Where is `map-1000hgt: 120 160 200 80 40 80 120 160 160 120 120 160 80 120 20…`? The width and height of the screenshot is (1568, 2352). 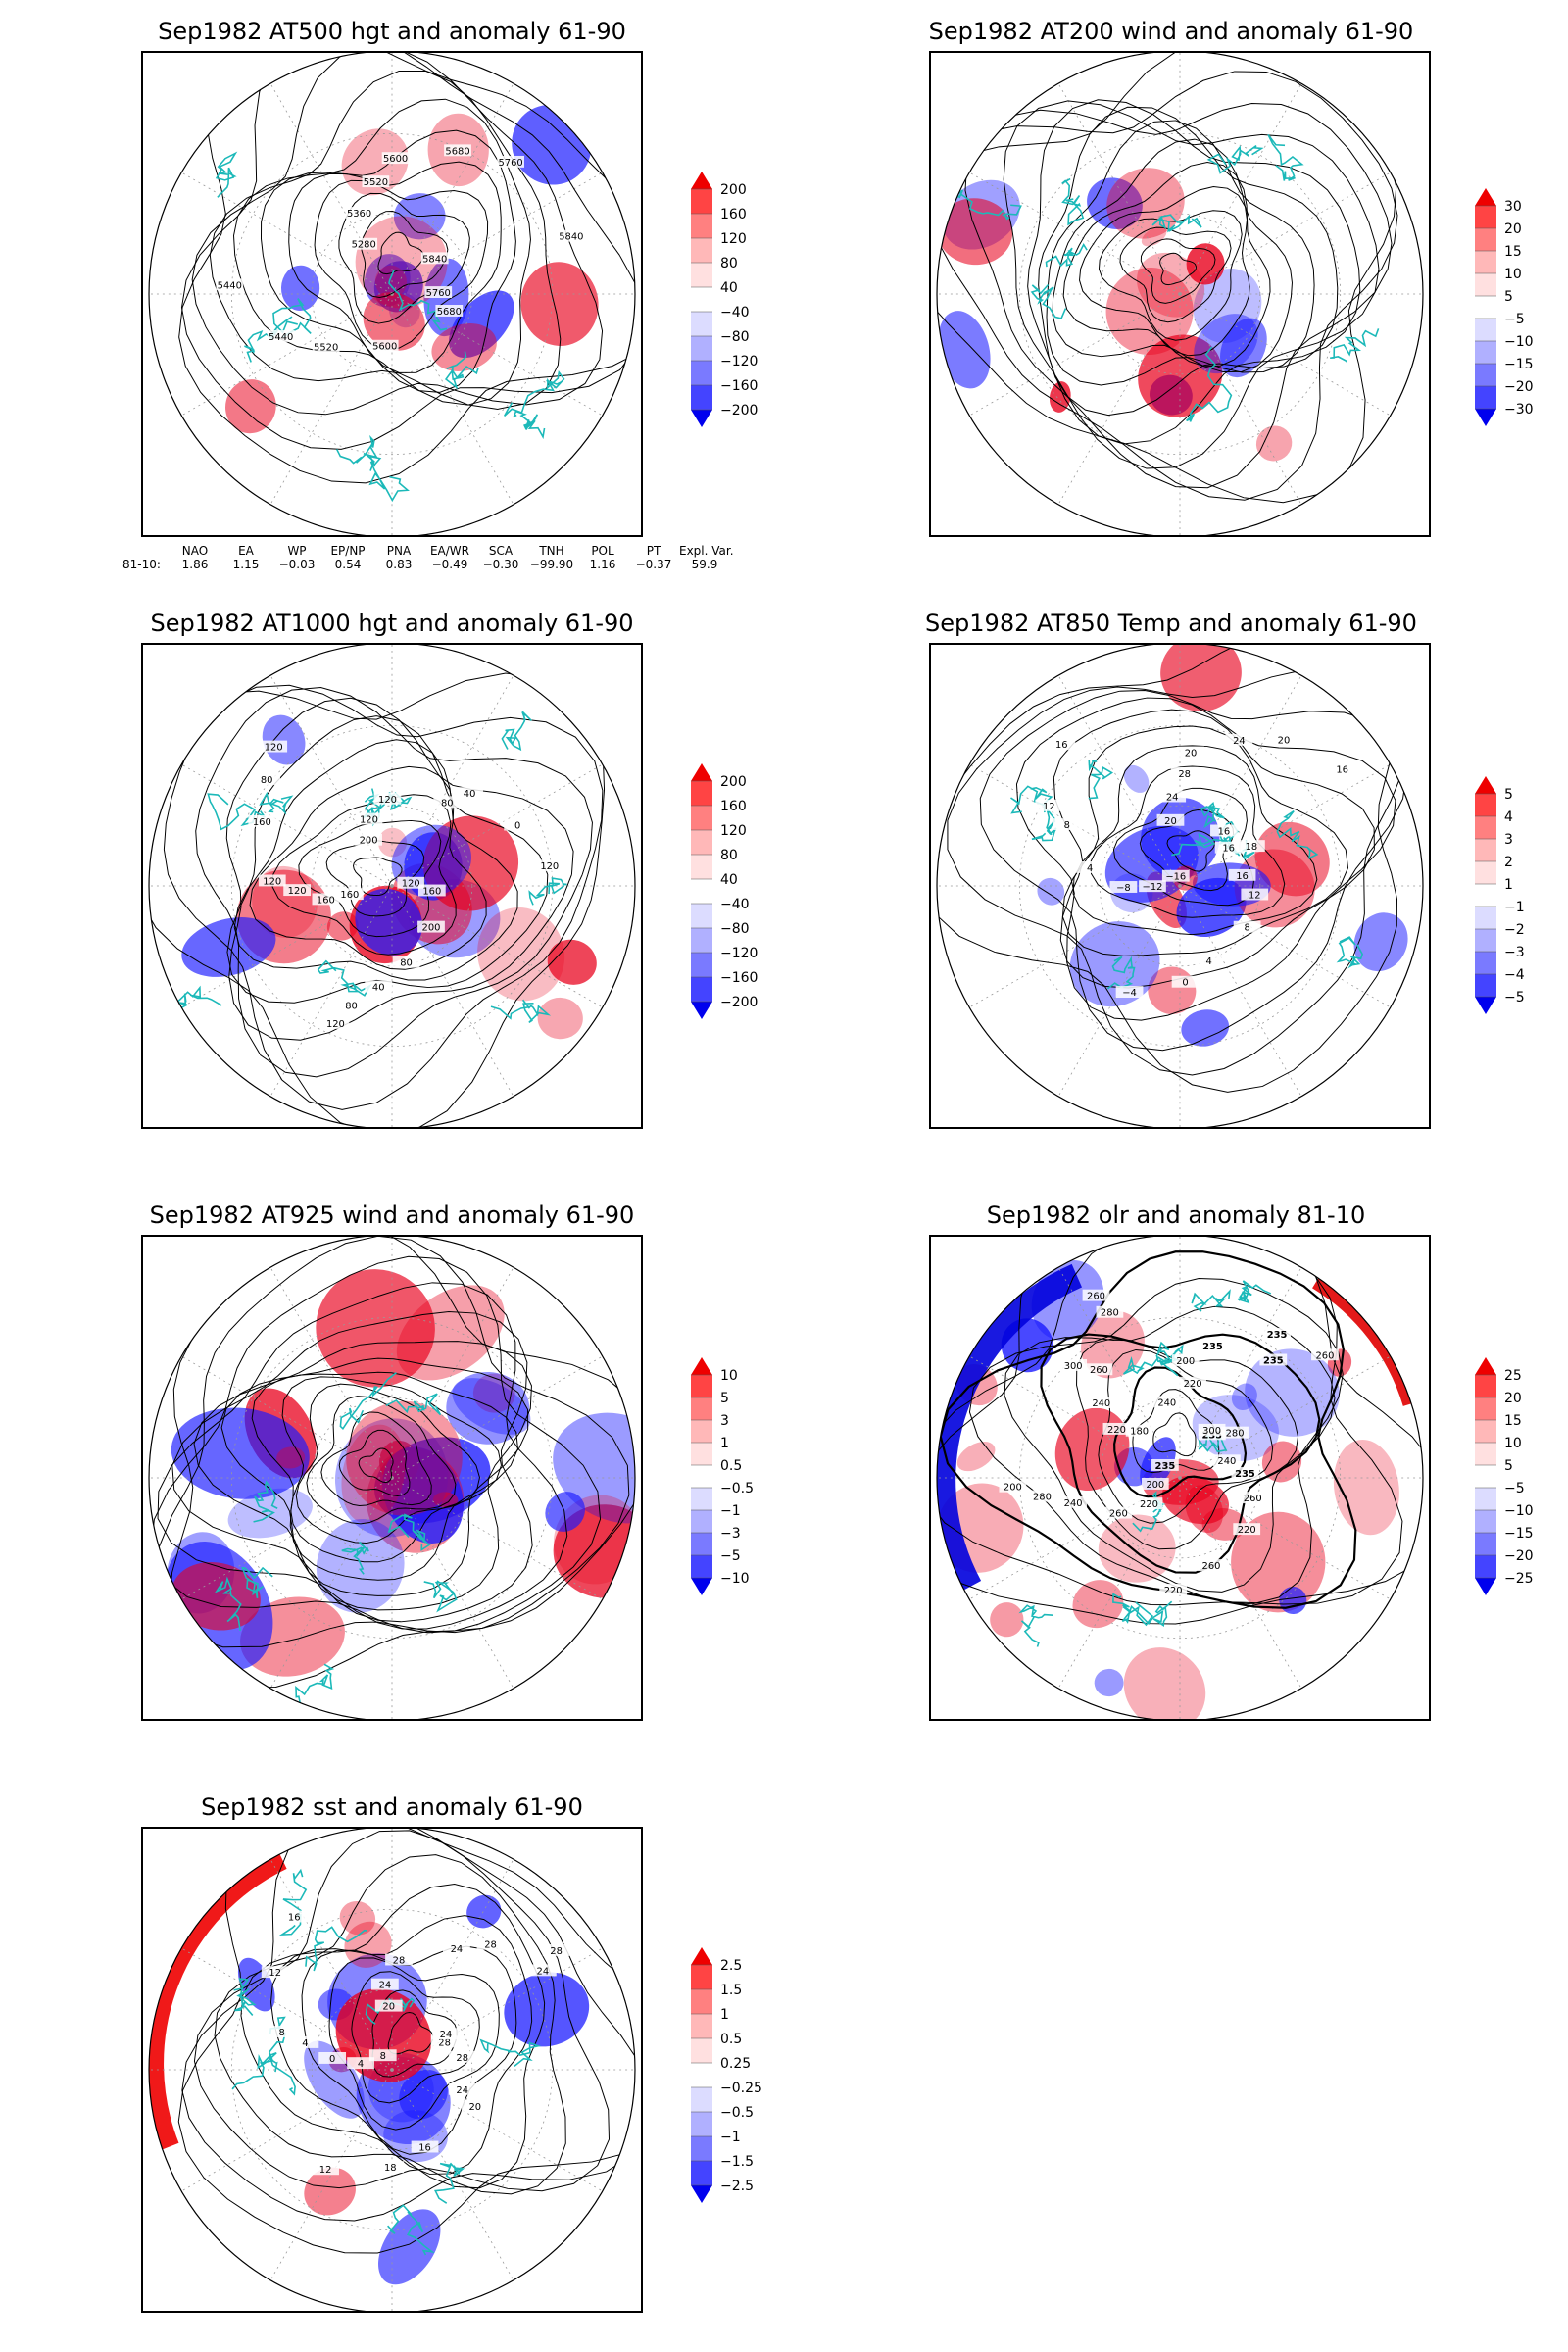
map-1000hgt: 120 160 200 80 40 80 120 160 160 120 120 160 80 120 20… is located at coordinates (392, 886).